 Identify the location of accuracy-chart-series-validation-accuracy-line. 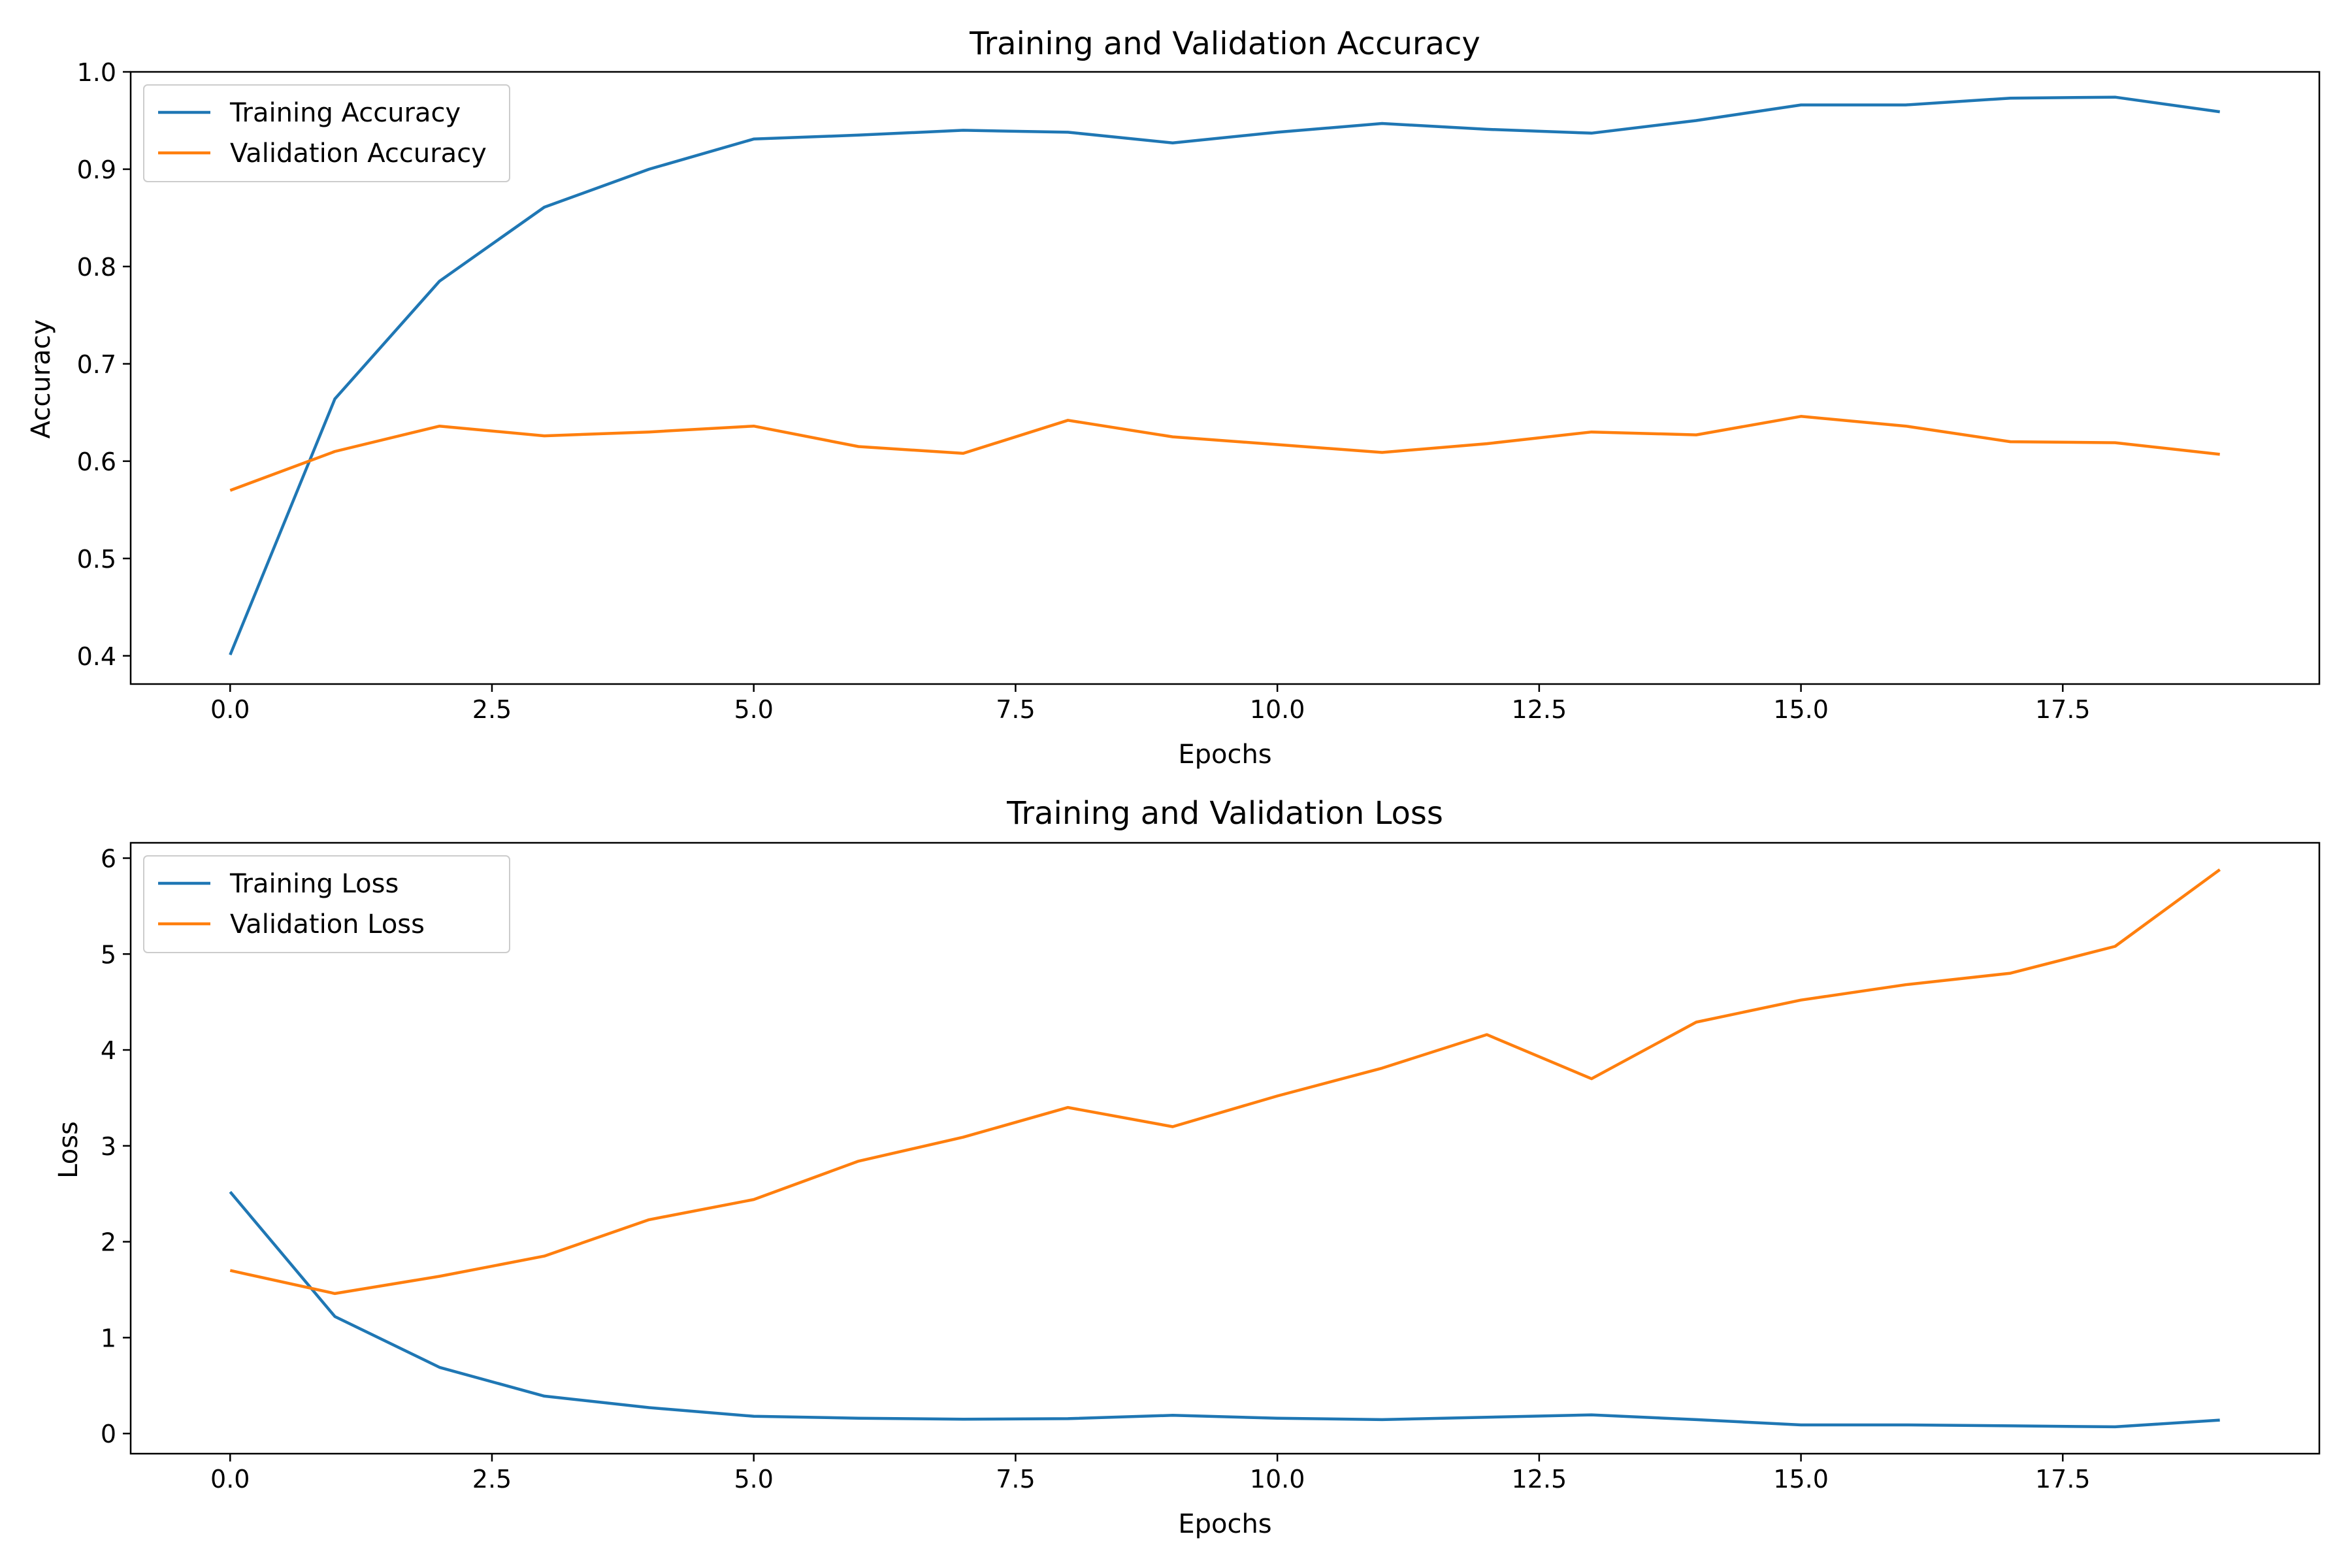
(1224, 453).